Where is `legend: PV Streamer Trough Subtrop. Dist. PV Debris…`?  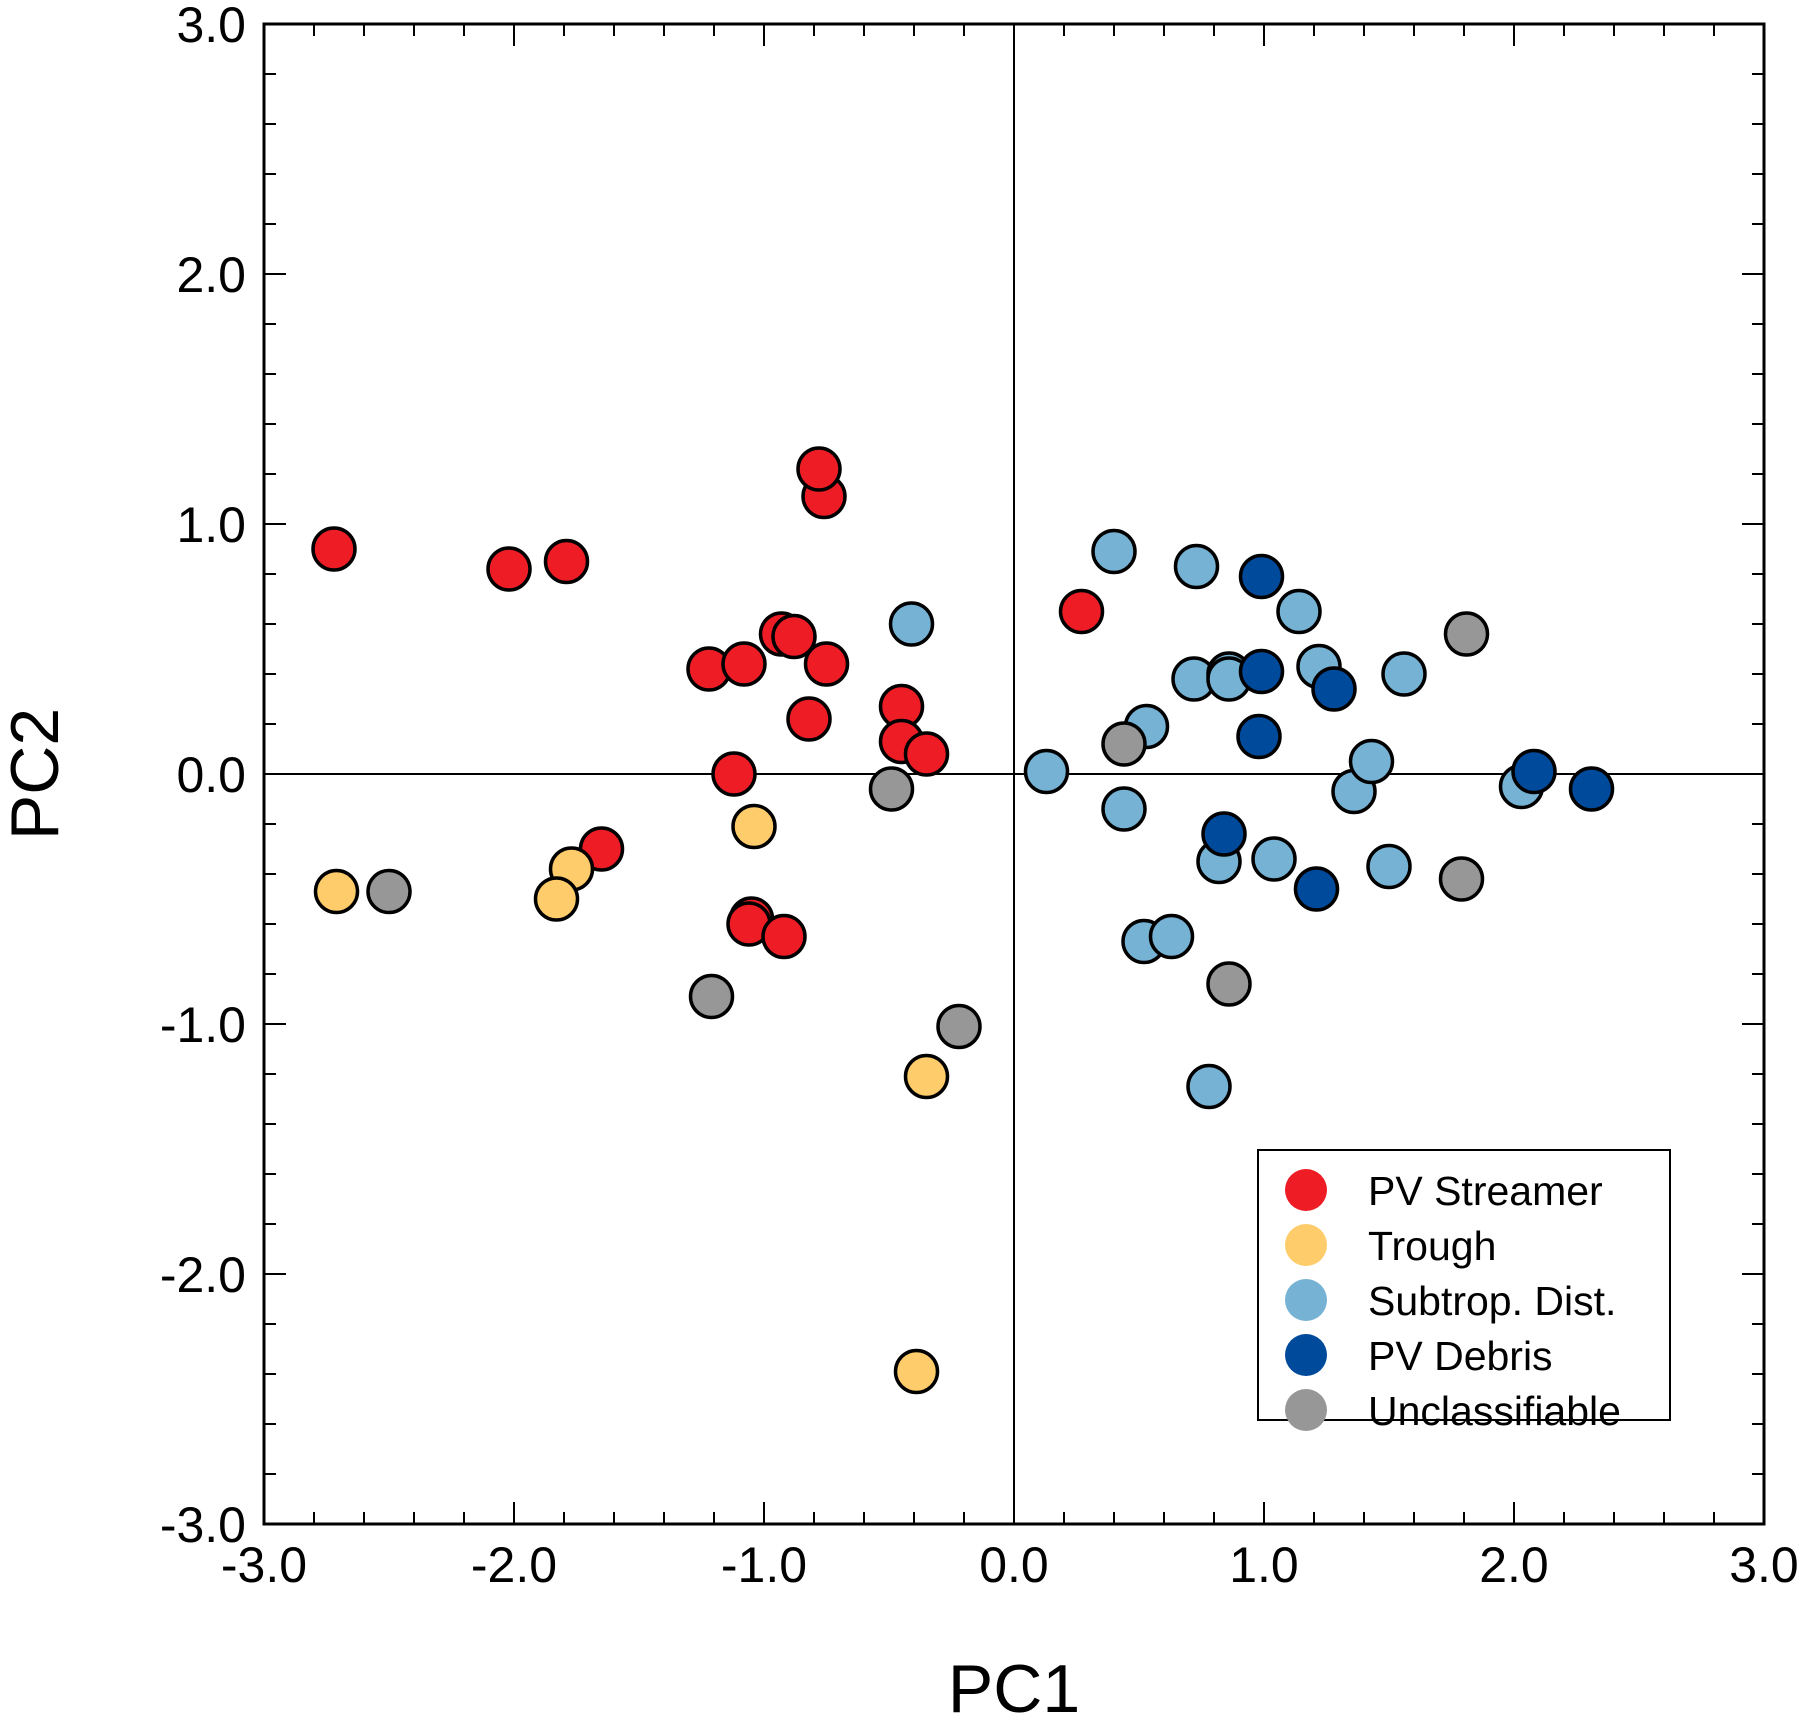
legend: PV Streamer Trough Subtrop. Dist. PV Debris… is located at coordinates (1464, 1291).